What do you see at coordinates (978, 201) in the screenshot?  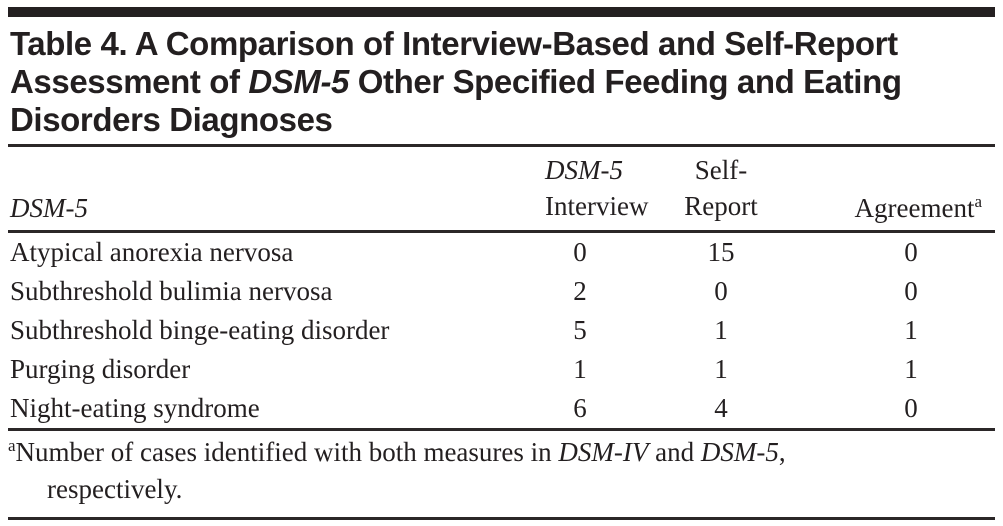 I see `agreement-footnote-marker: a` at bounding box center [978, 201].